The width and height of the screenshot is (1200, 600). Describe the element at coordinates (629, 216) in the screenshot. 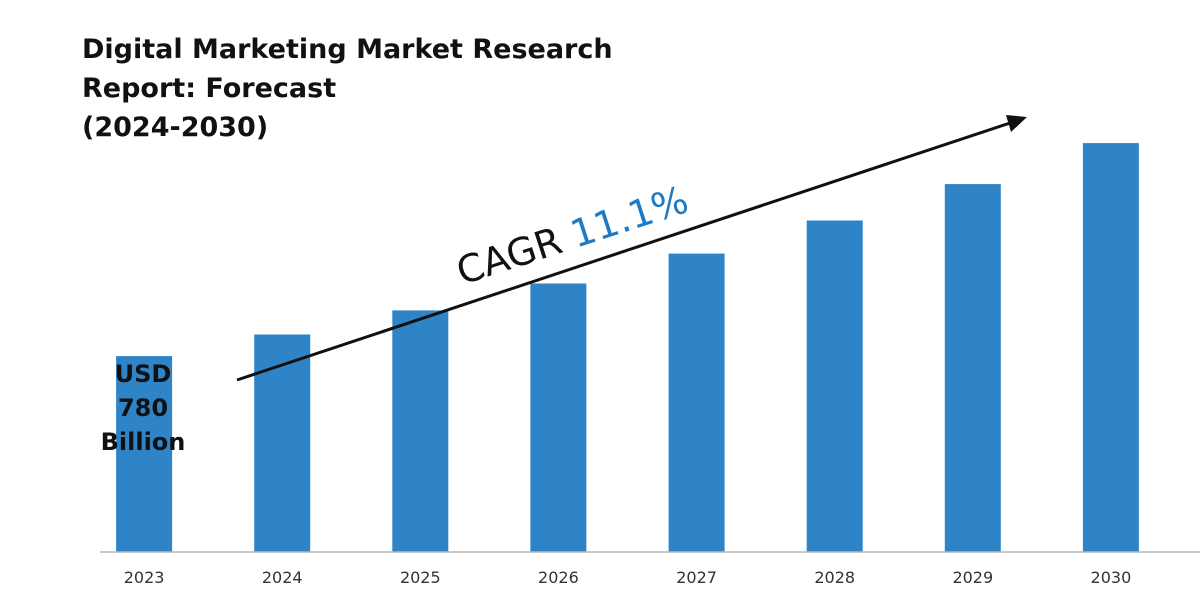

I see `cagr-value: 11.1%` at that location.